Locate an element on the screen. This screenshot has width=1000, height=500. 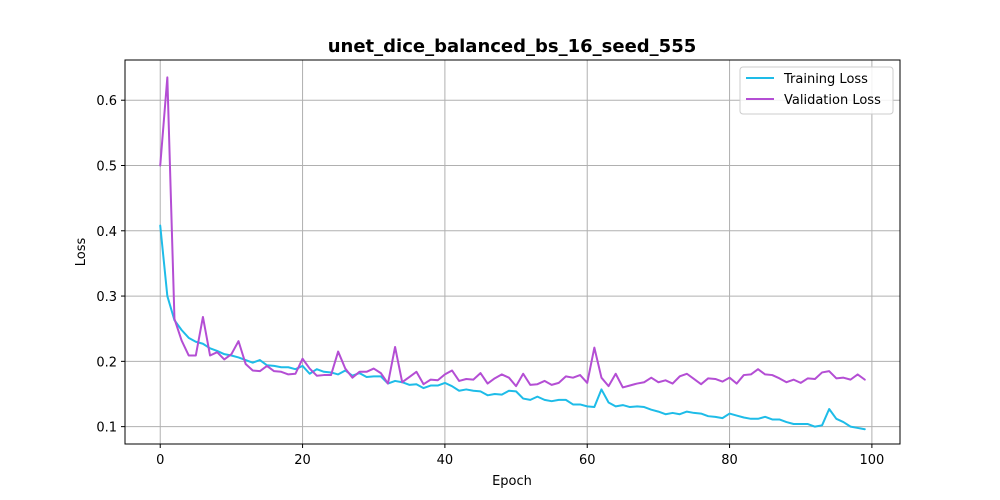
legend-box is located at coordinates (816, 90).